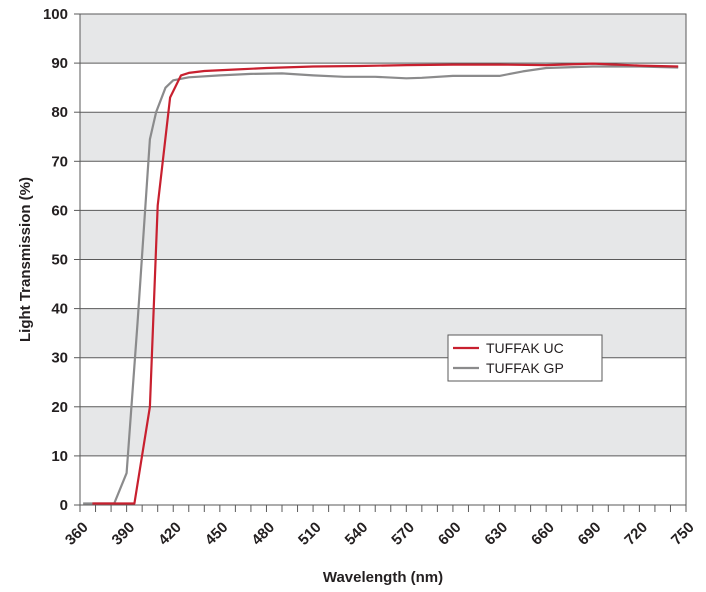  What do you see at coordinates (64, 505) in the screenshot?
I see `y-tick-label-0: 0` at bounding box center [64, 505].